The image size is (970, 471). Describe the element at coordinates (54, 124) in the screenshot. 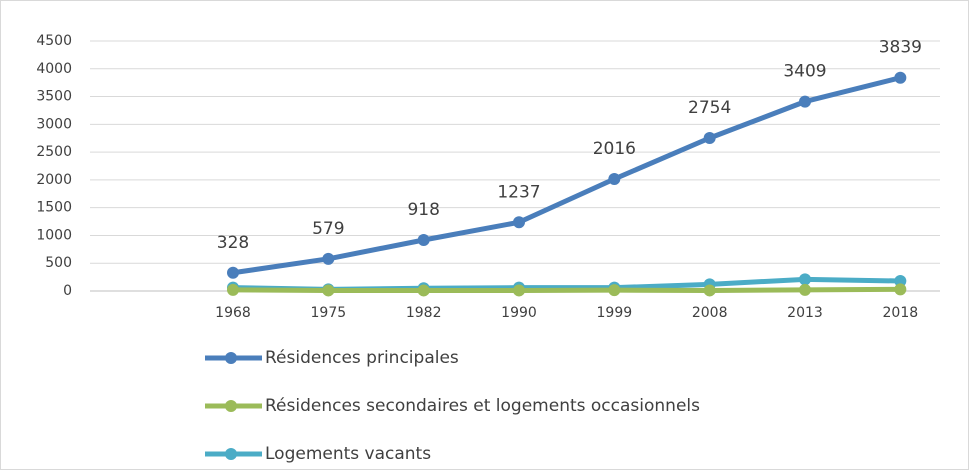

I see `y-tick-label: 3000` at that location.